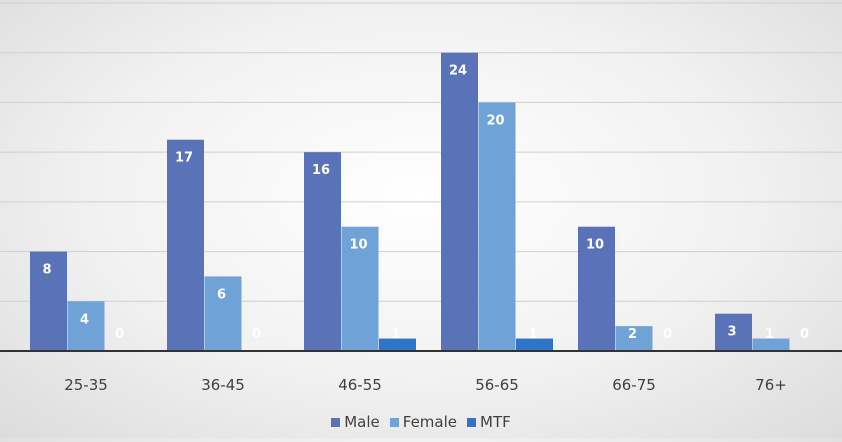 The height and width of the screenshot is (442, 842). Describe the element at coordinates (632, 334) in the screenshot. I see `data-label: 2` at that location.